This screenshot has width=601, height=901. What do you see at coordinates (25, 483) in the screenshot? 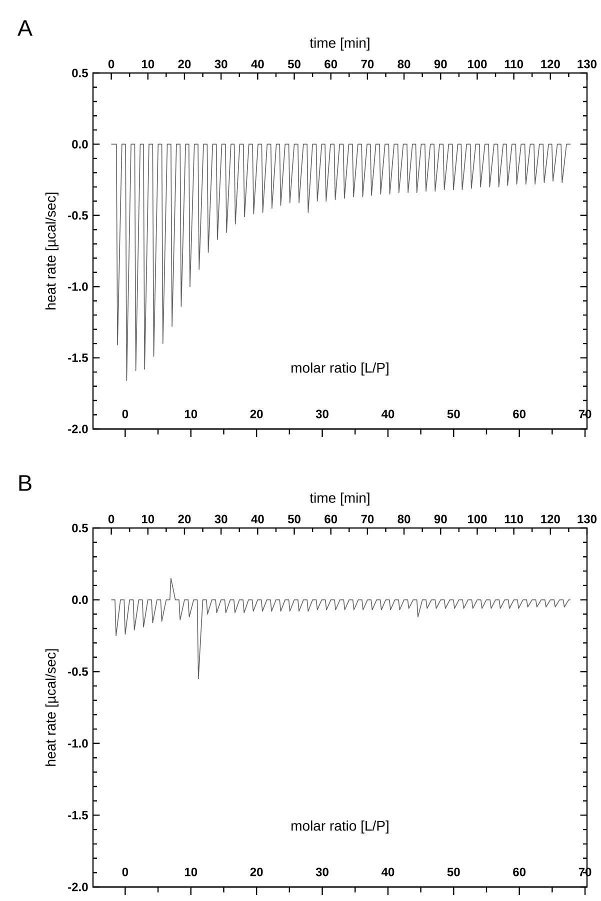
I see `chart-title: B` at bounding box center [25, 483].